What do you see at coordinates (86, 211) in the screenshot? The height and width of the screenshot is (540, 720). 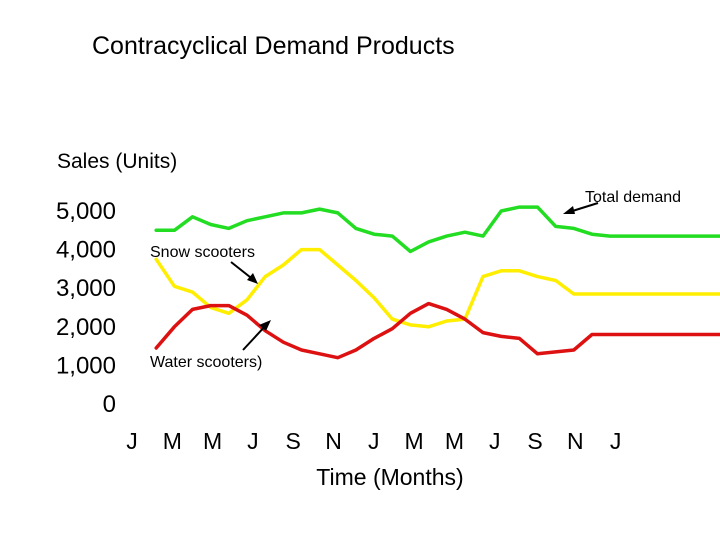 I see `y-tick-label: 5,000` at bounding box center [86, 211].